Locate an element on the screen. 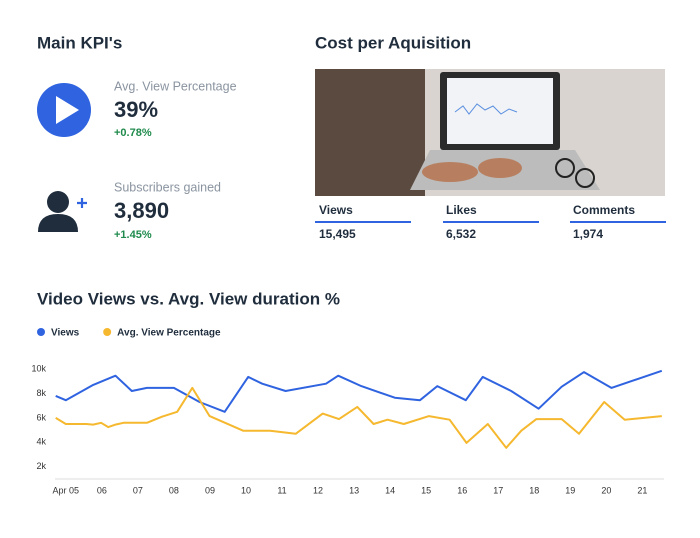  x-tick-label: 07 is located at coordinates (138, 490).